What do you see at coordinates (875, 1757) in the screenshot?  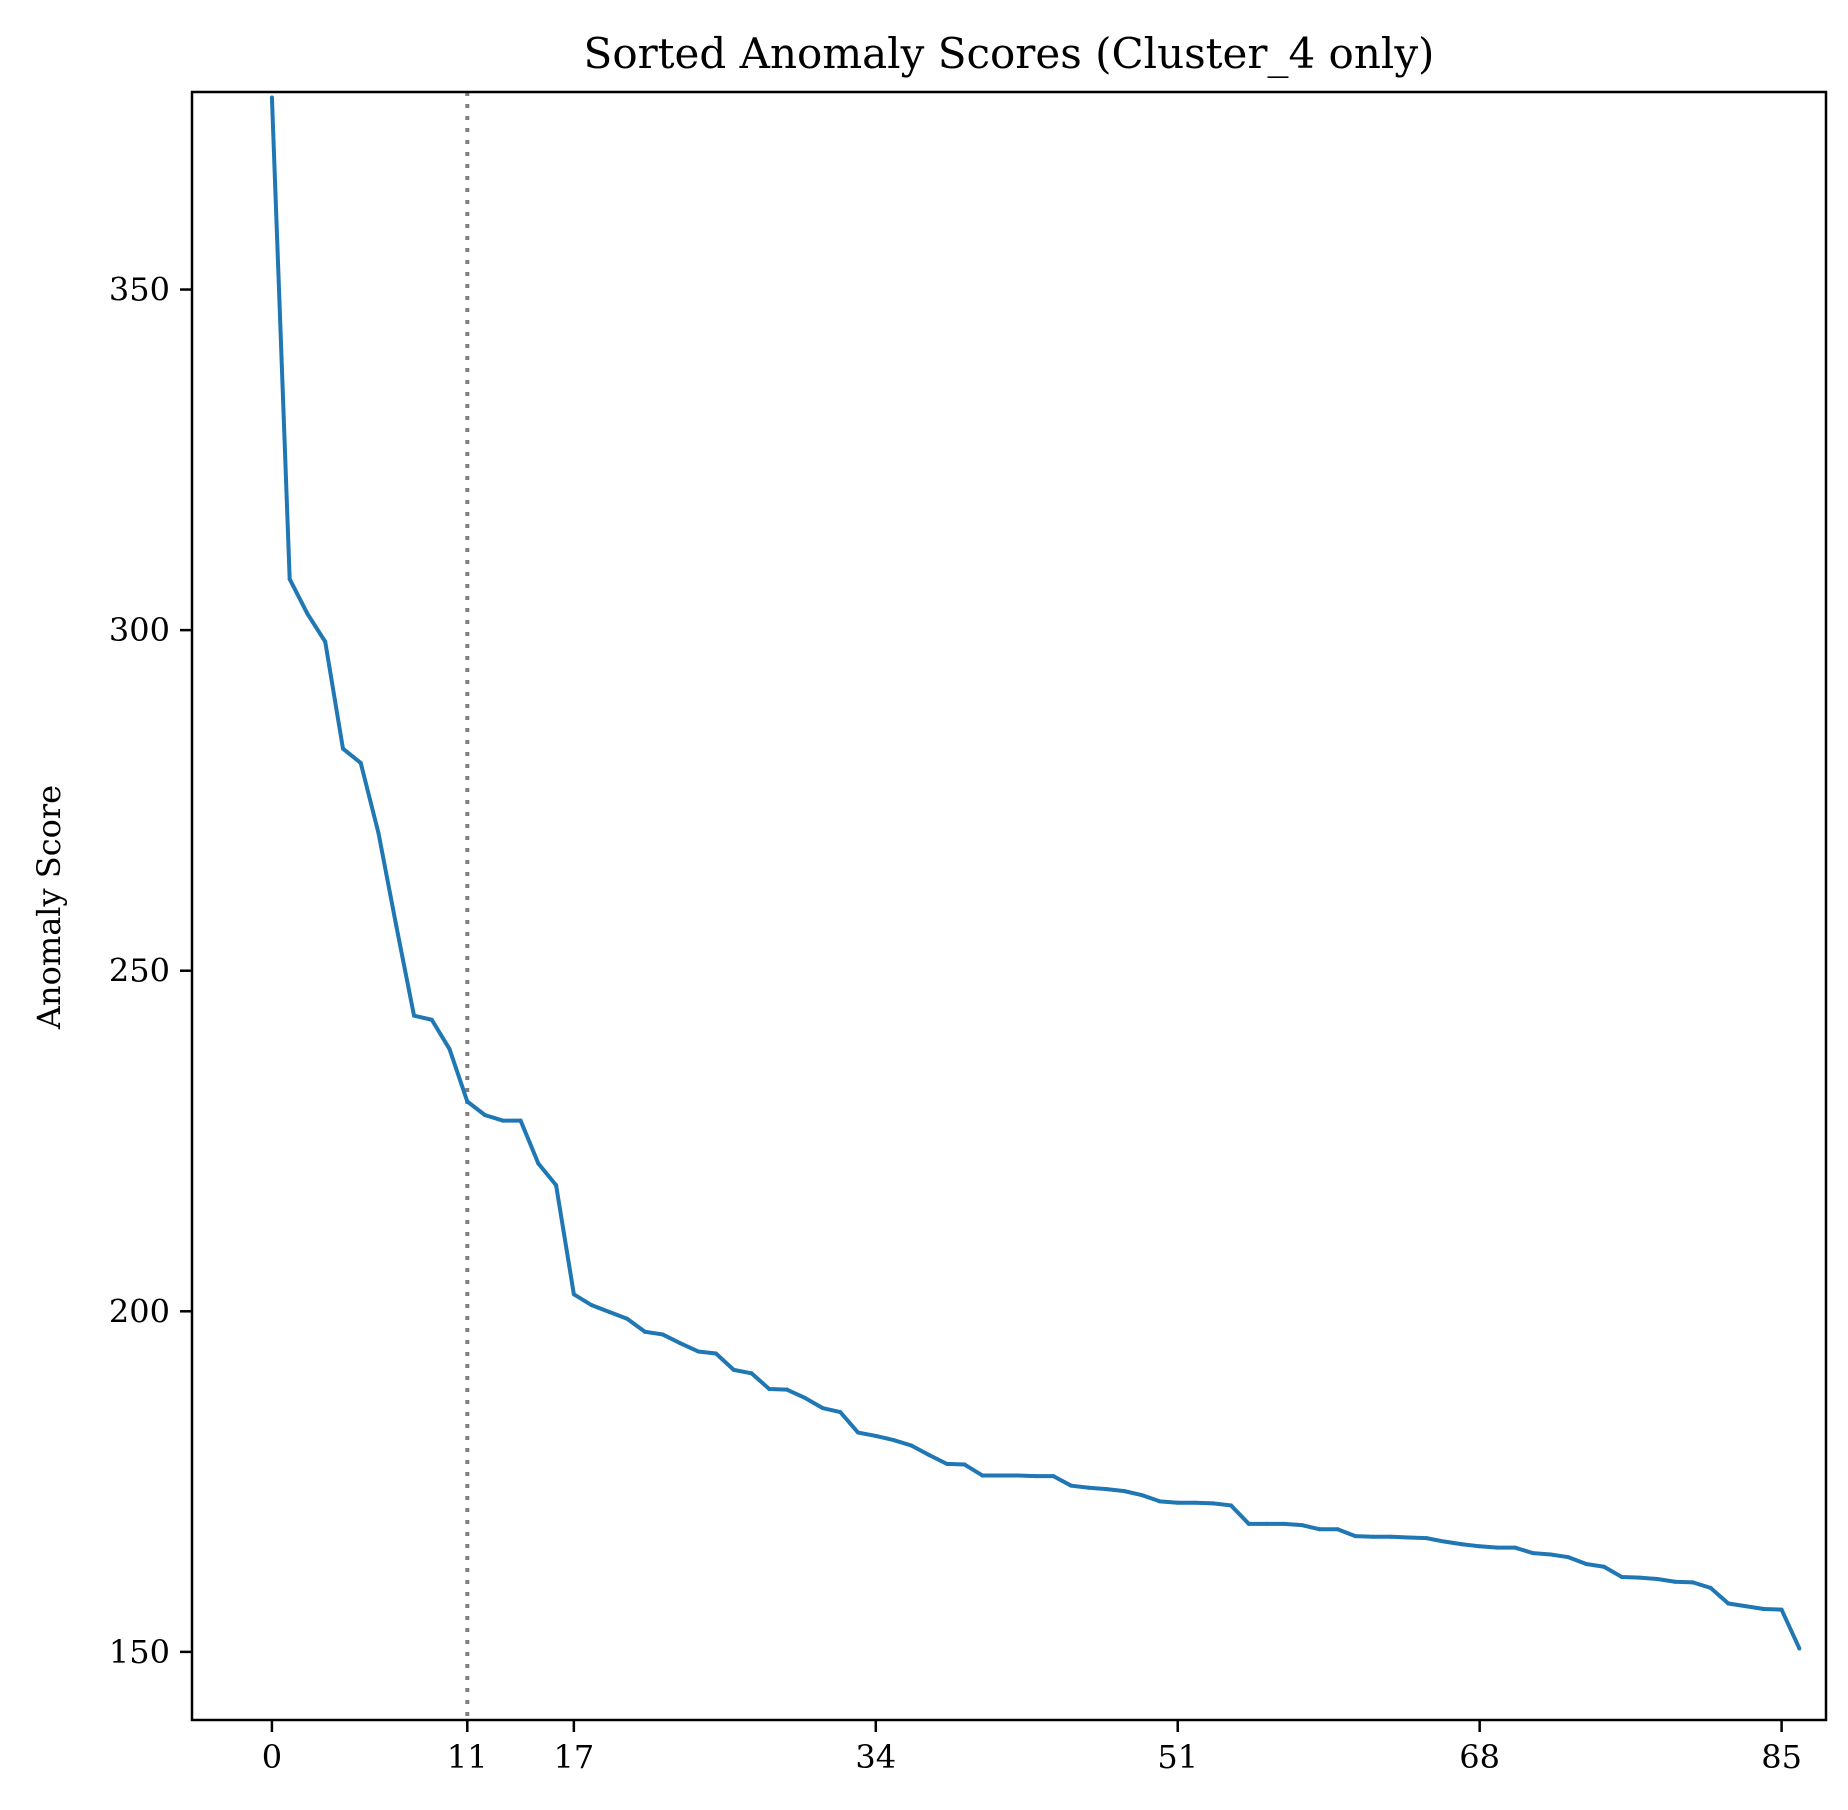 I see `x-tick-label: 34` at bounding box center [875, 1757].